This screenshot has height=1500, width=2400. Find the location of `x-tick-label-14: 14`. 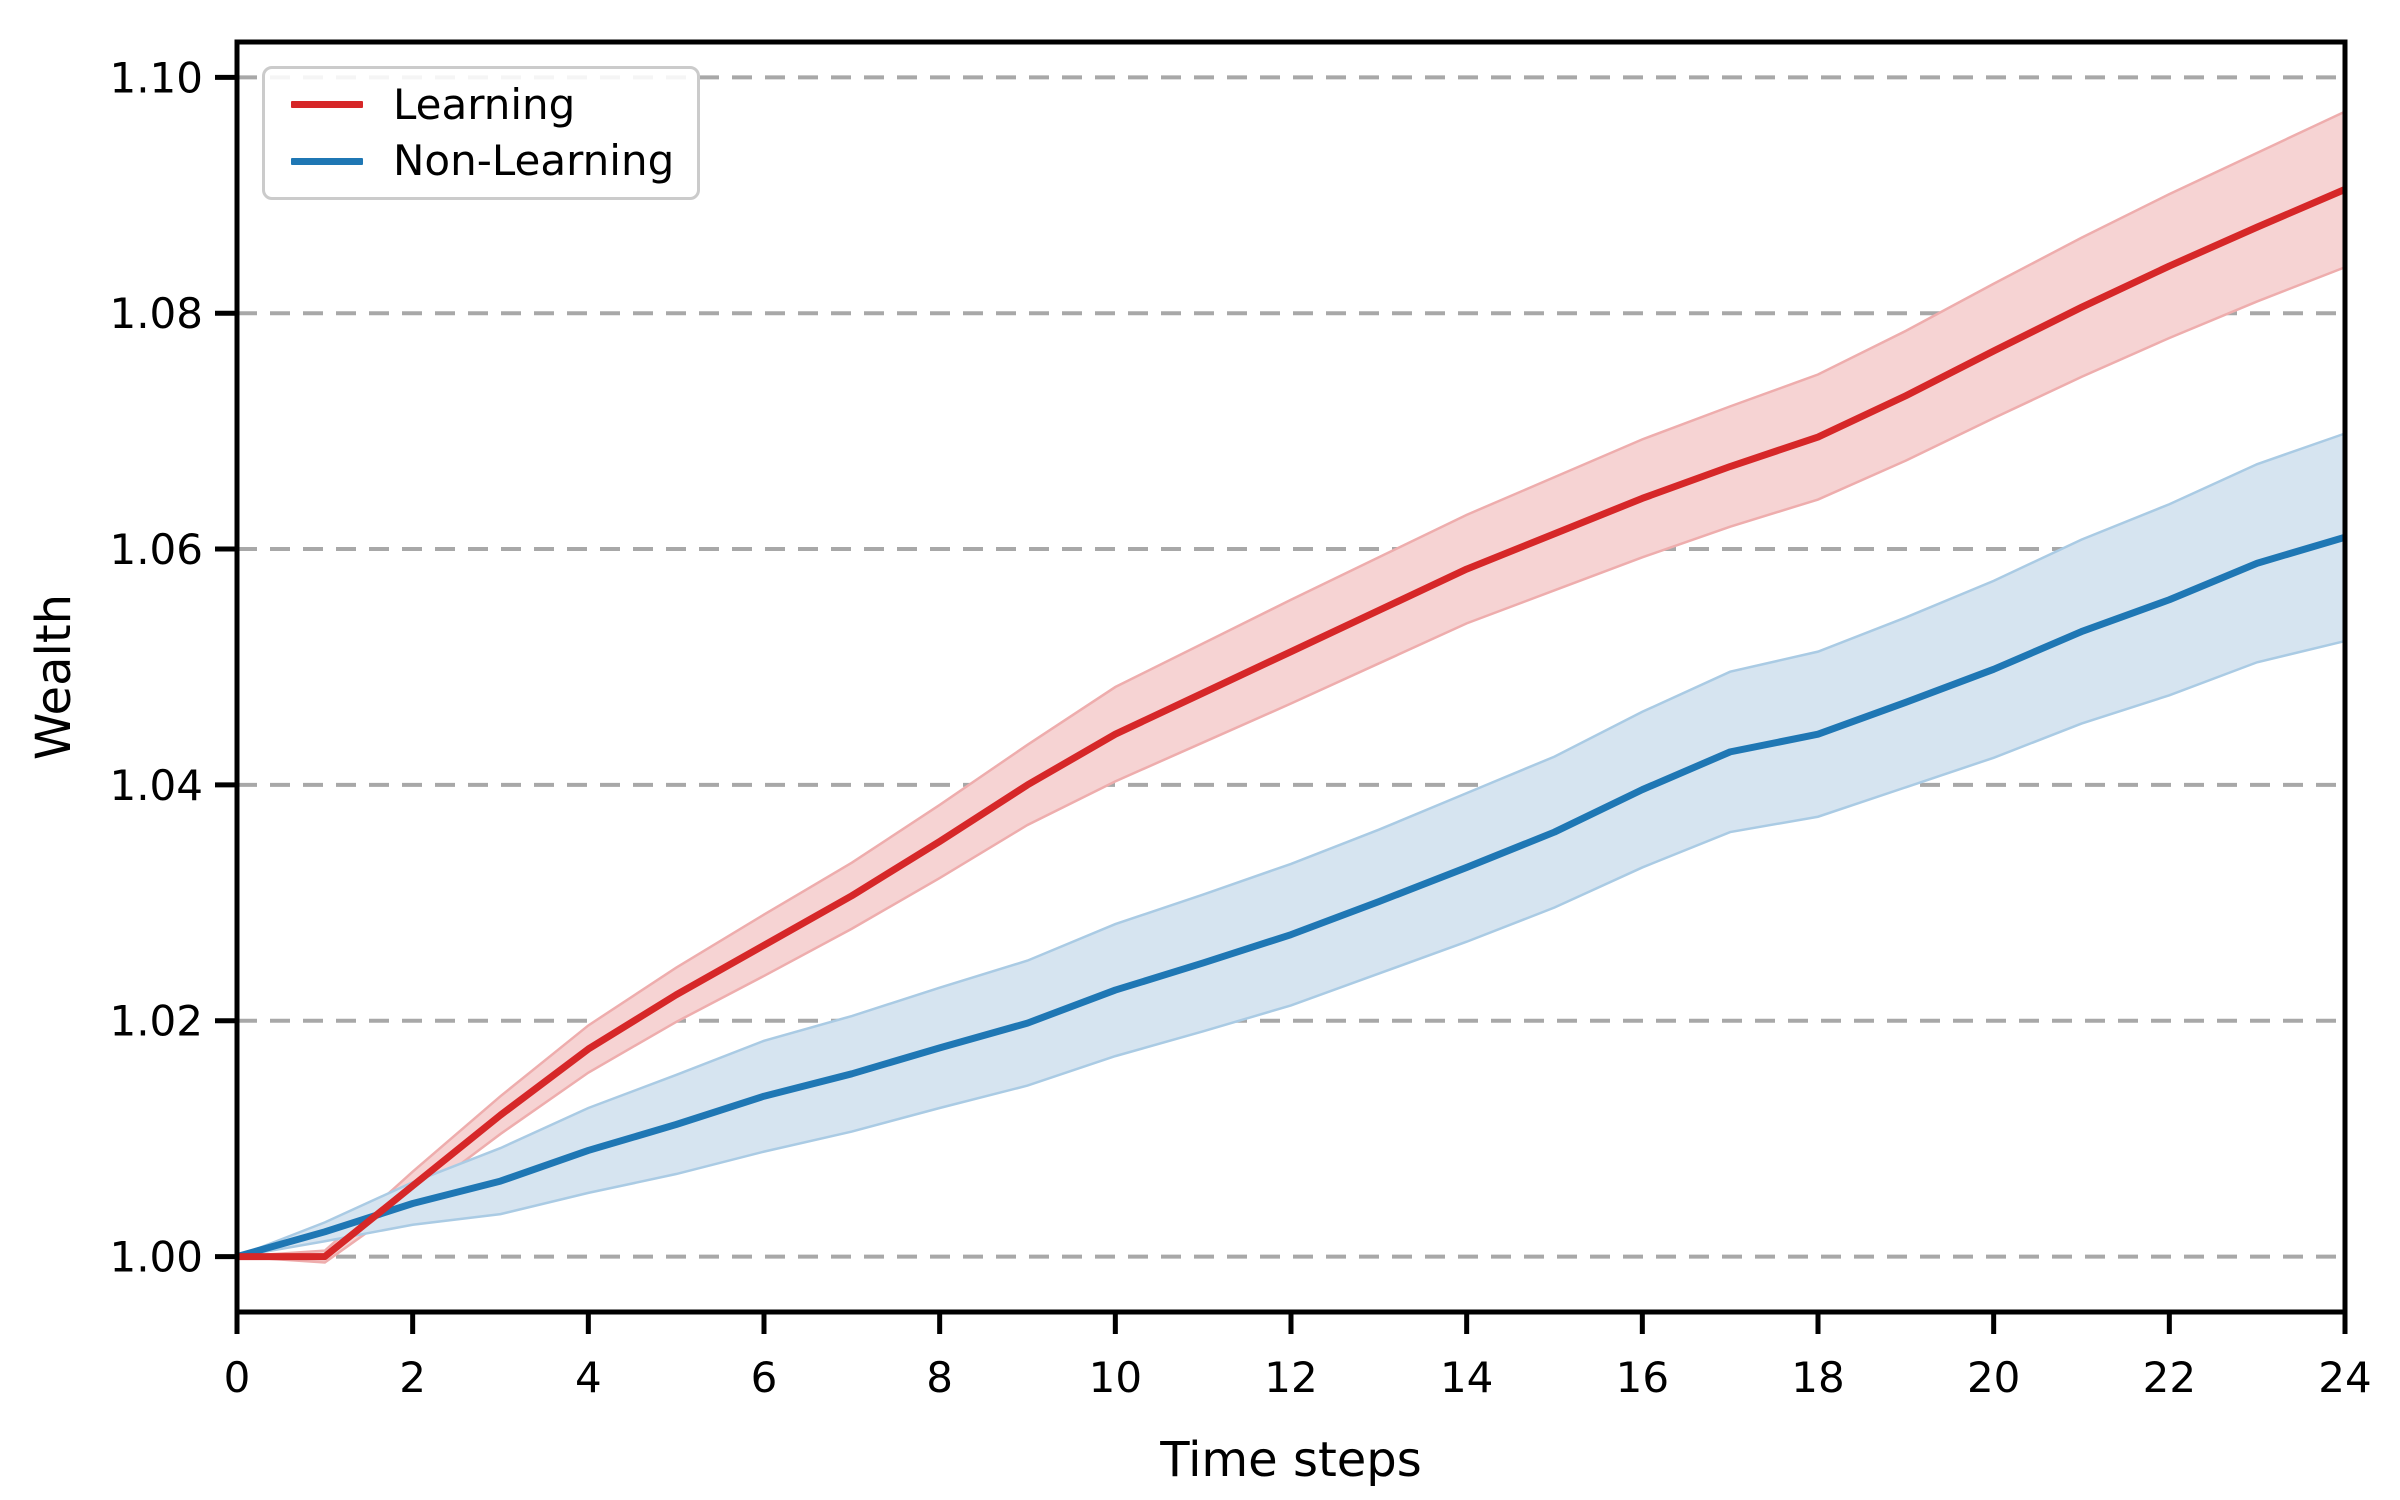

x-tick-label-14: 14 is located at coordinates (1466, 1377).